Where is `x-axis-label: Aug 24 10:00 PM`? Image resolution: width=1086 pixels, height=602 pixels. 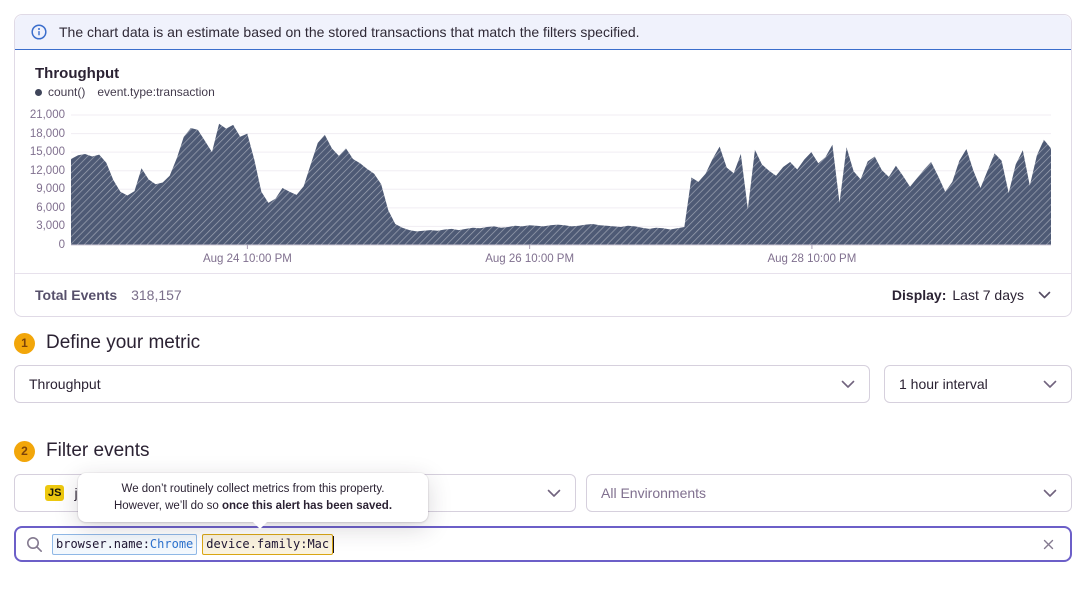
x-axis-label: Aug 24 10:00 PM is located at coordinates (247, 259).